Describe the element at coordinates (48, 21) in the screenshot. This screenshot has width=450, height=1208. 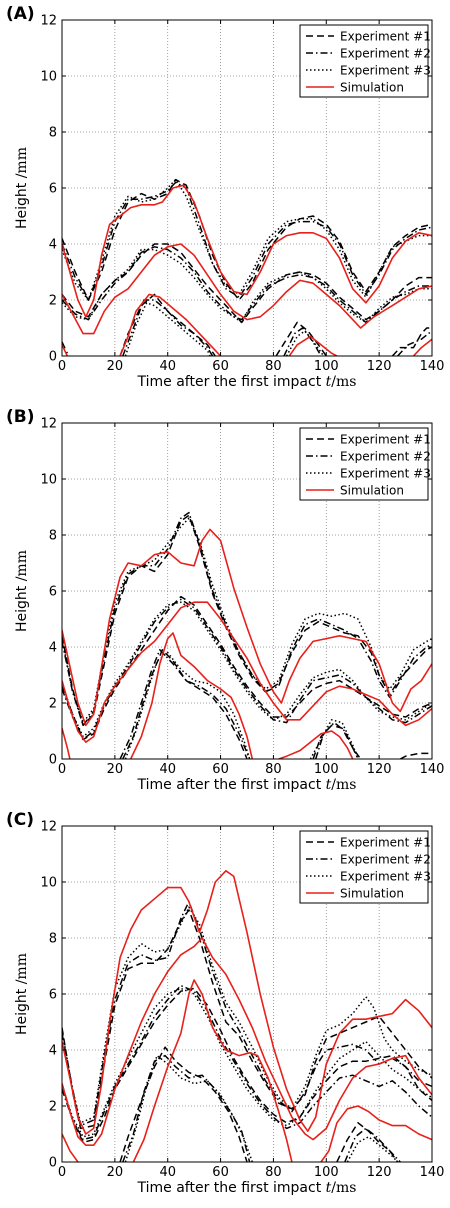
I see `y-tick-label: 12` at that location.